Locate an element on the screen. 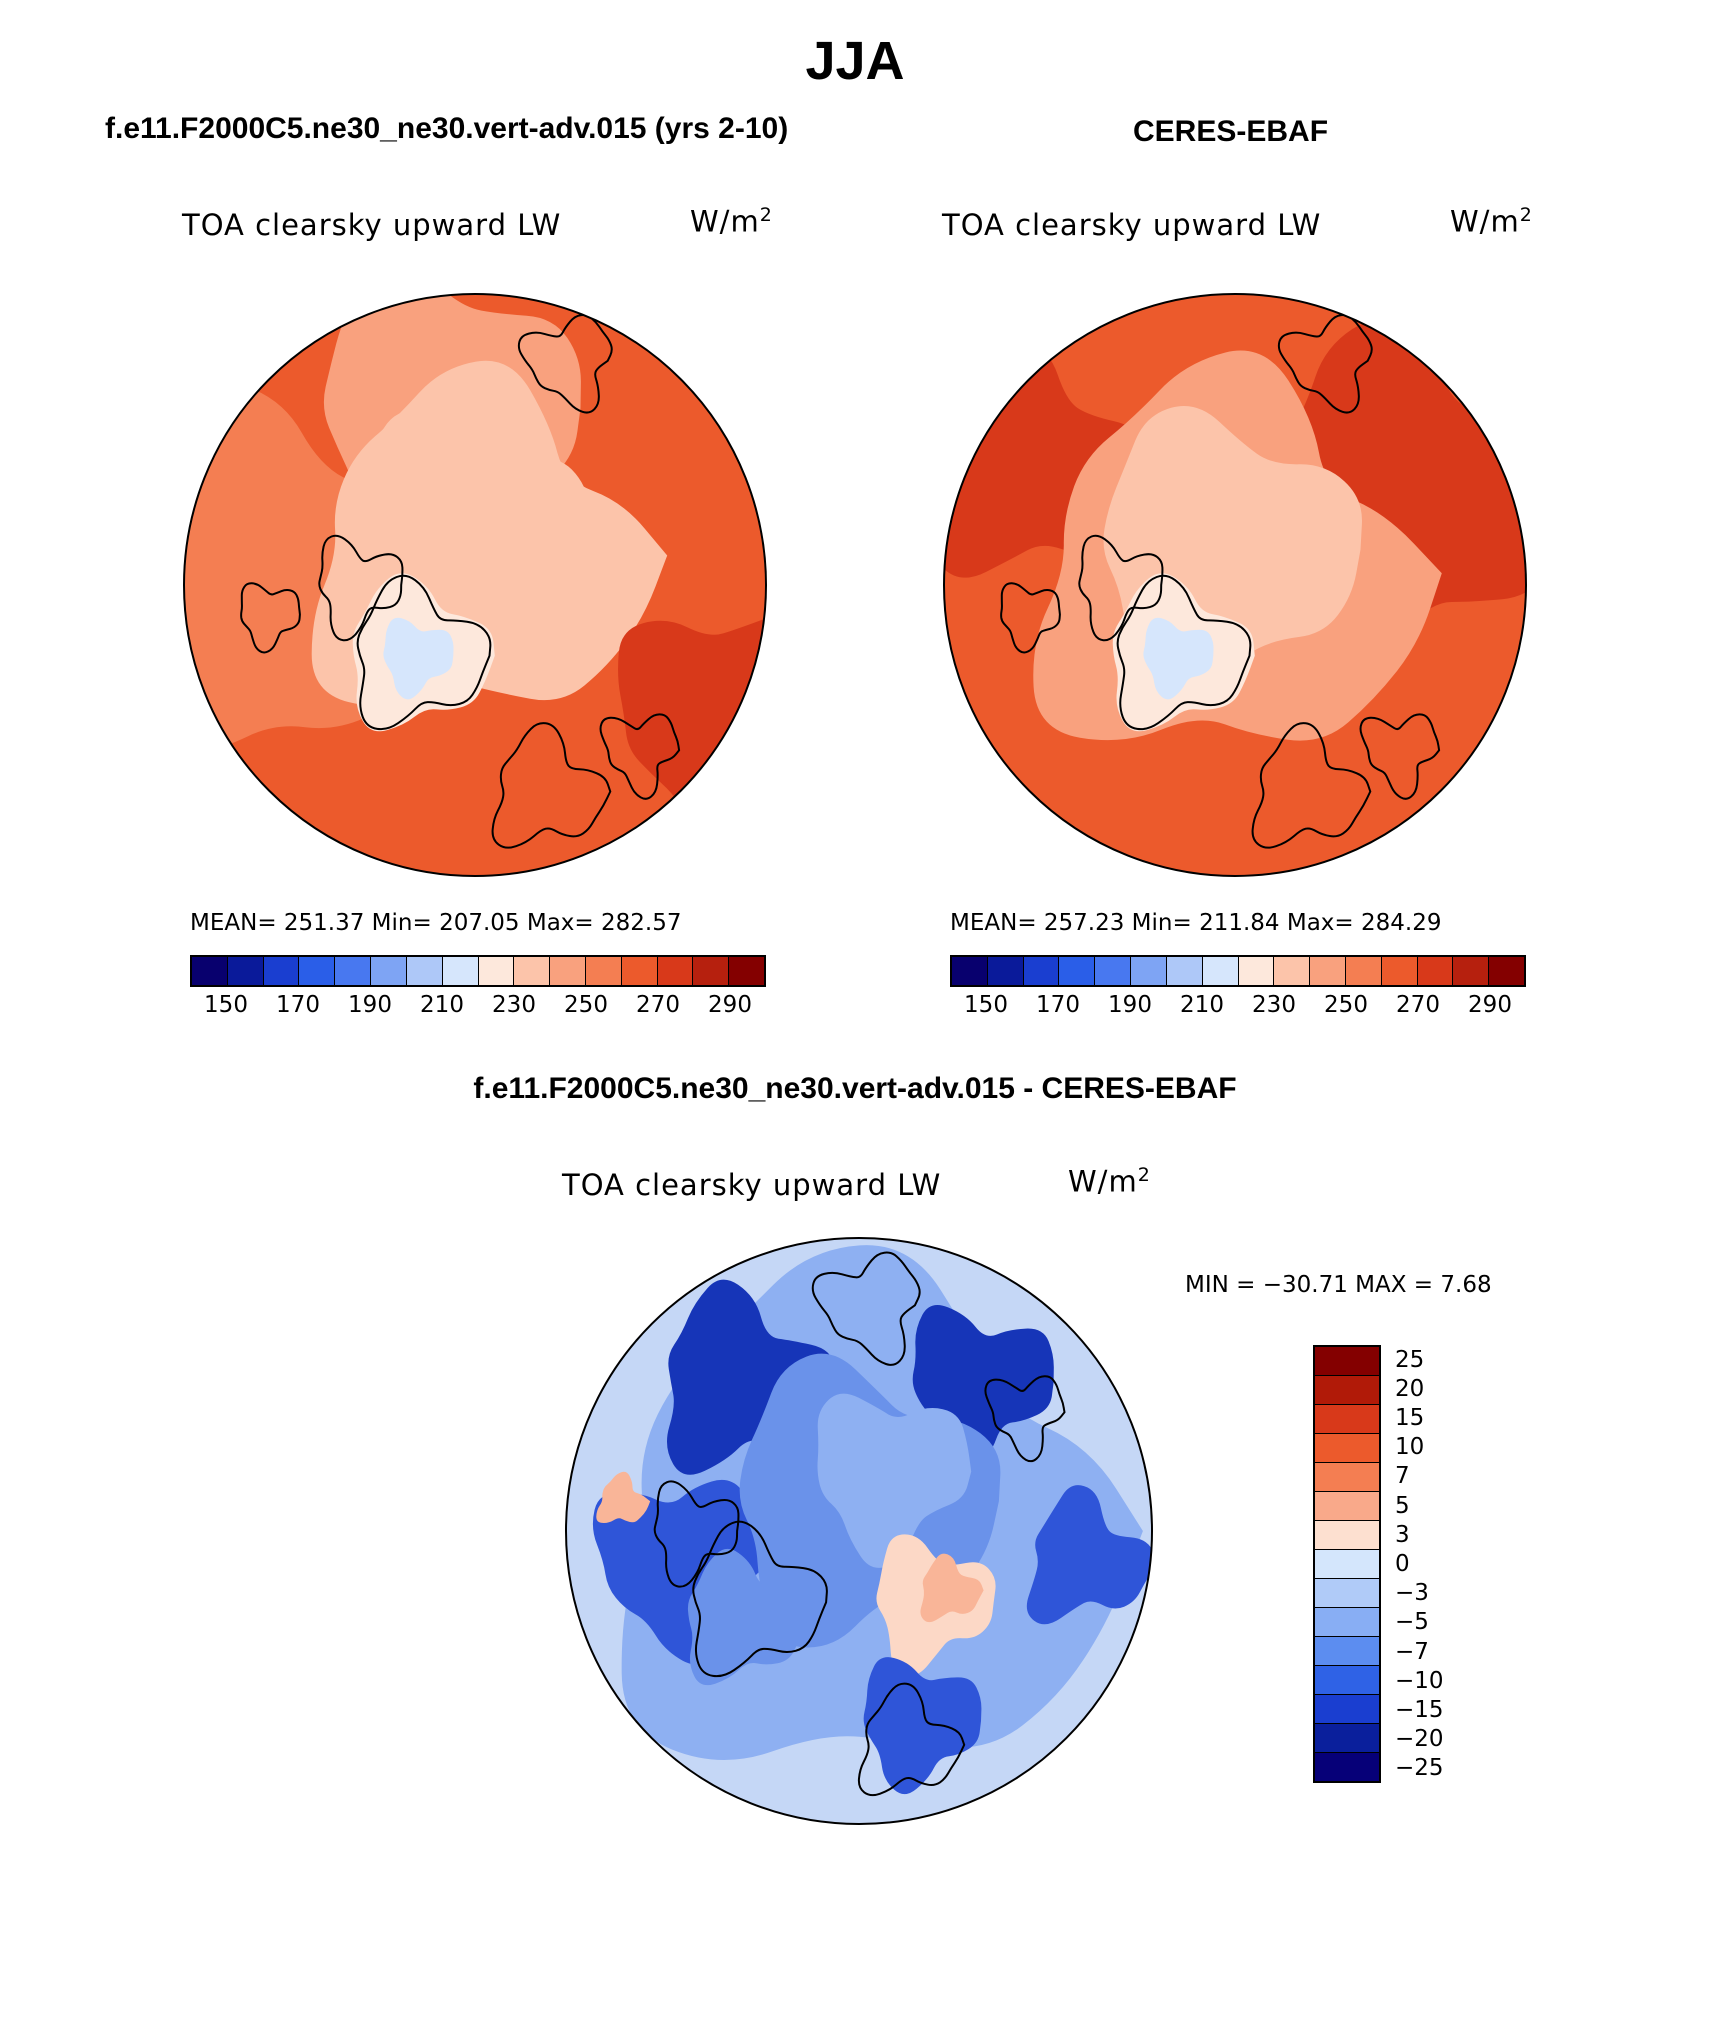 Image resolution: width=1710 pixels, height=2044 pixels. panel-3-colorbar-labels: 25 20 15 10 7 5 3 0 −3 −5 −7 −10 −15 −20 −25 is located at coordinates (1440, 1564).